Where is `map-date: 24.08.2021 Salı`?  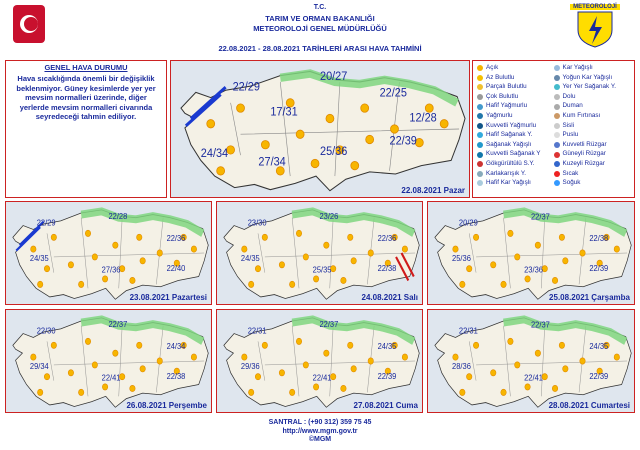
map-date: 24.08.2021 Salı is located at coordinates (390, 297).